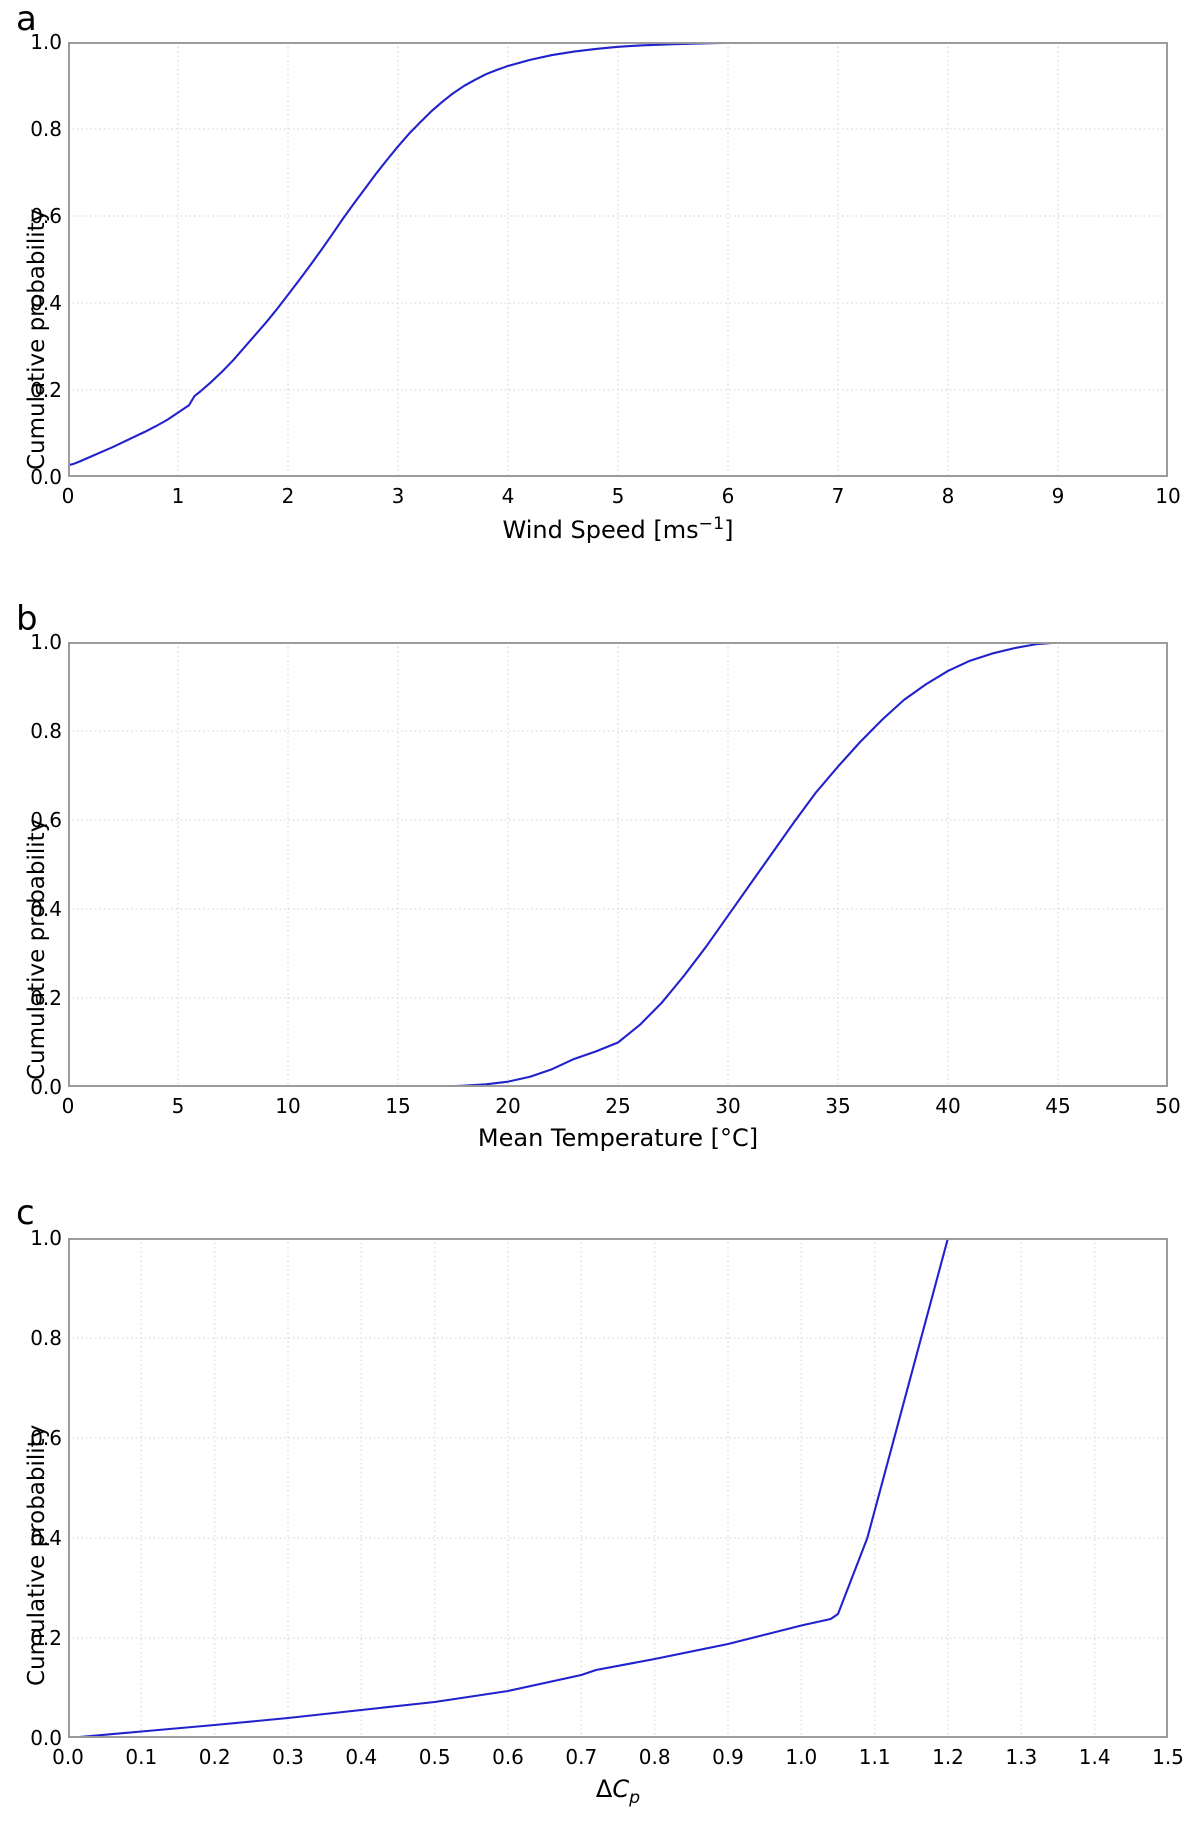  What do you see at coordinates (618, 1138) in the screenshot?
I see `panel-b-xlabel: Mean Temperature [°C]` at bounding box center [618, 1138].